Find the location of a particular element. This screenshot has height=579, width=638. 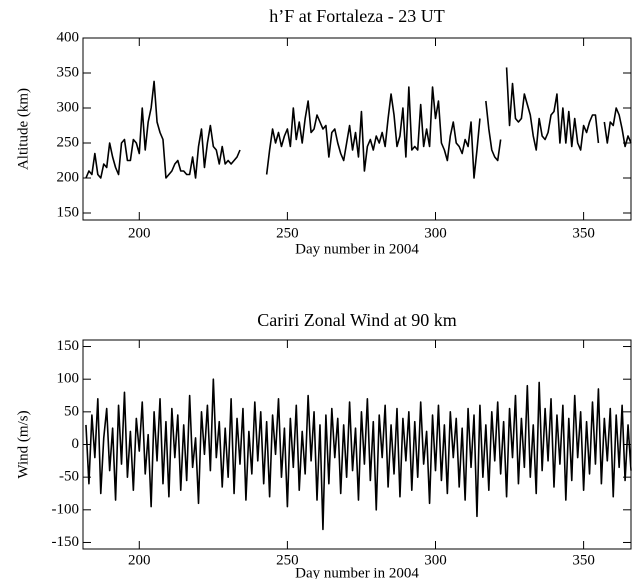

y-tick-label: 350 is located at coordinates (68, 72).